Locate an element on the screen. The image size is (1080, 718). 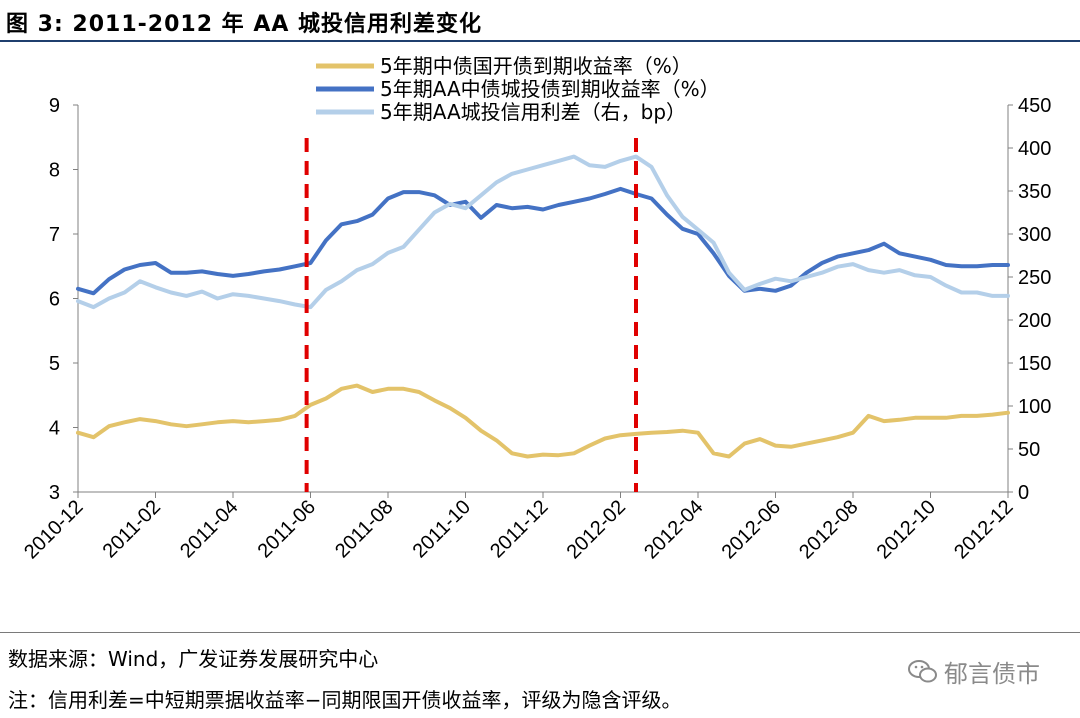
footer-divider is located at coordinates (540, 632).